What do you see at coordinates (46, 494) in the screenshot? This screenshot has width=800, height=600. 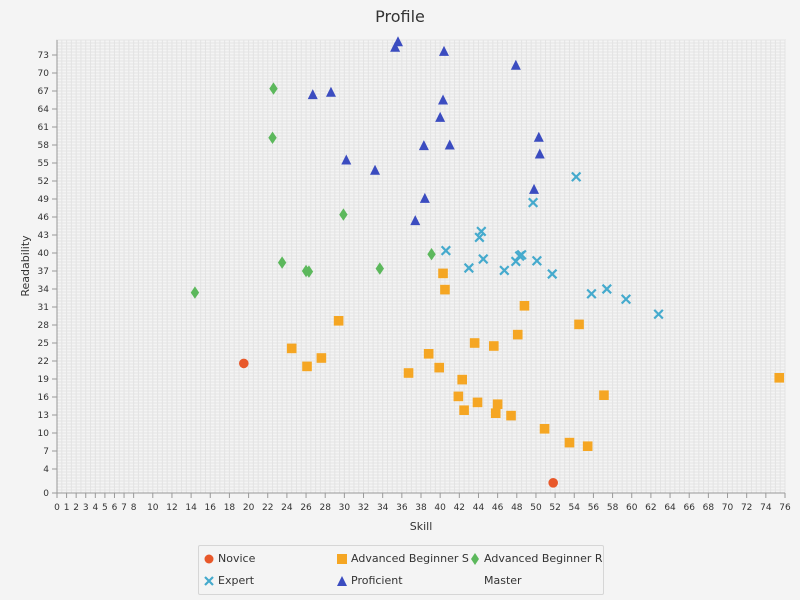 I see `y-tick-label: 0` at bounding box center [46, 494].